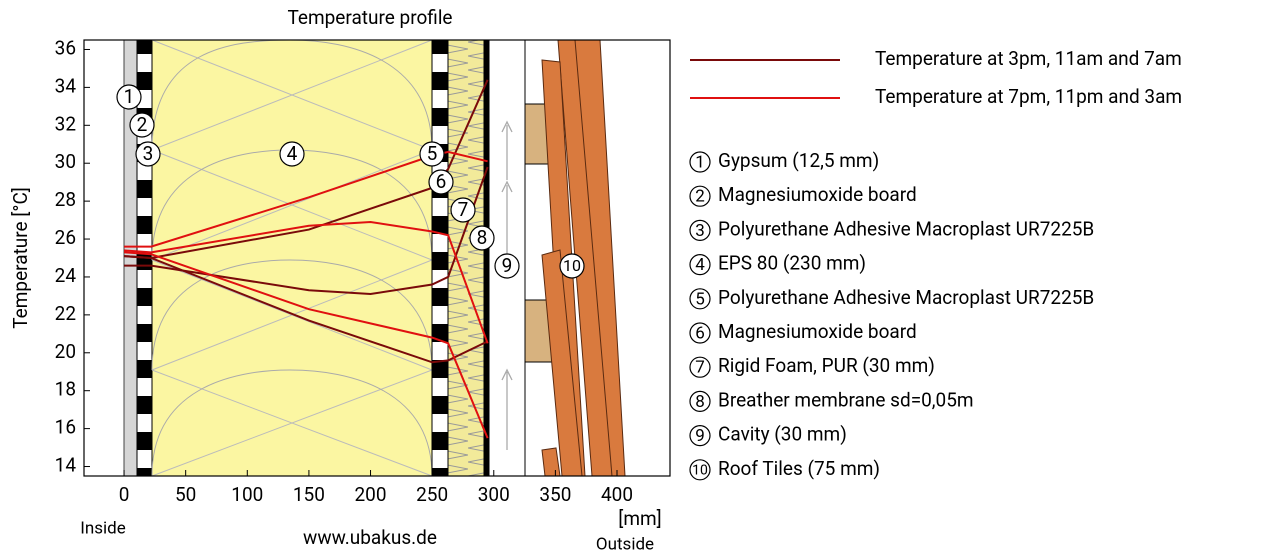 This screenshot has height=555, width=1275. I want to click on layer-list-number: 4, so click(700, 265).